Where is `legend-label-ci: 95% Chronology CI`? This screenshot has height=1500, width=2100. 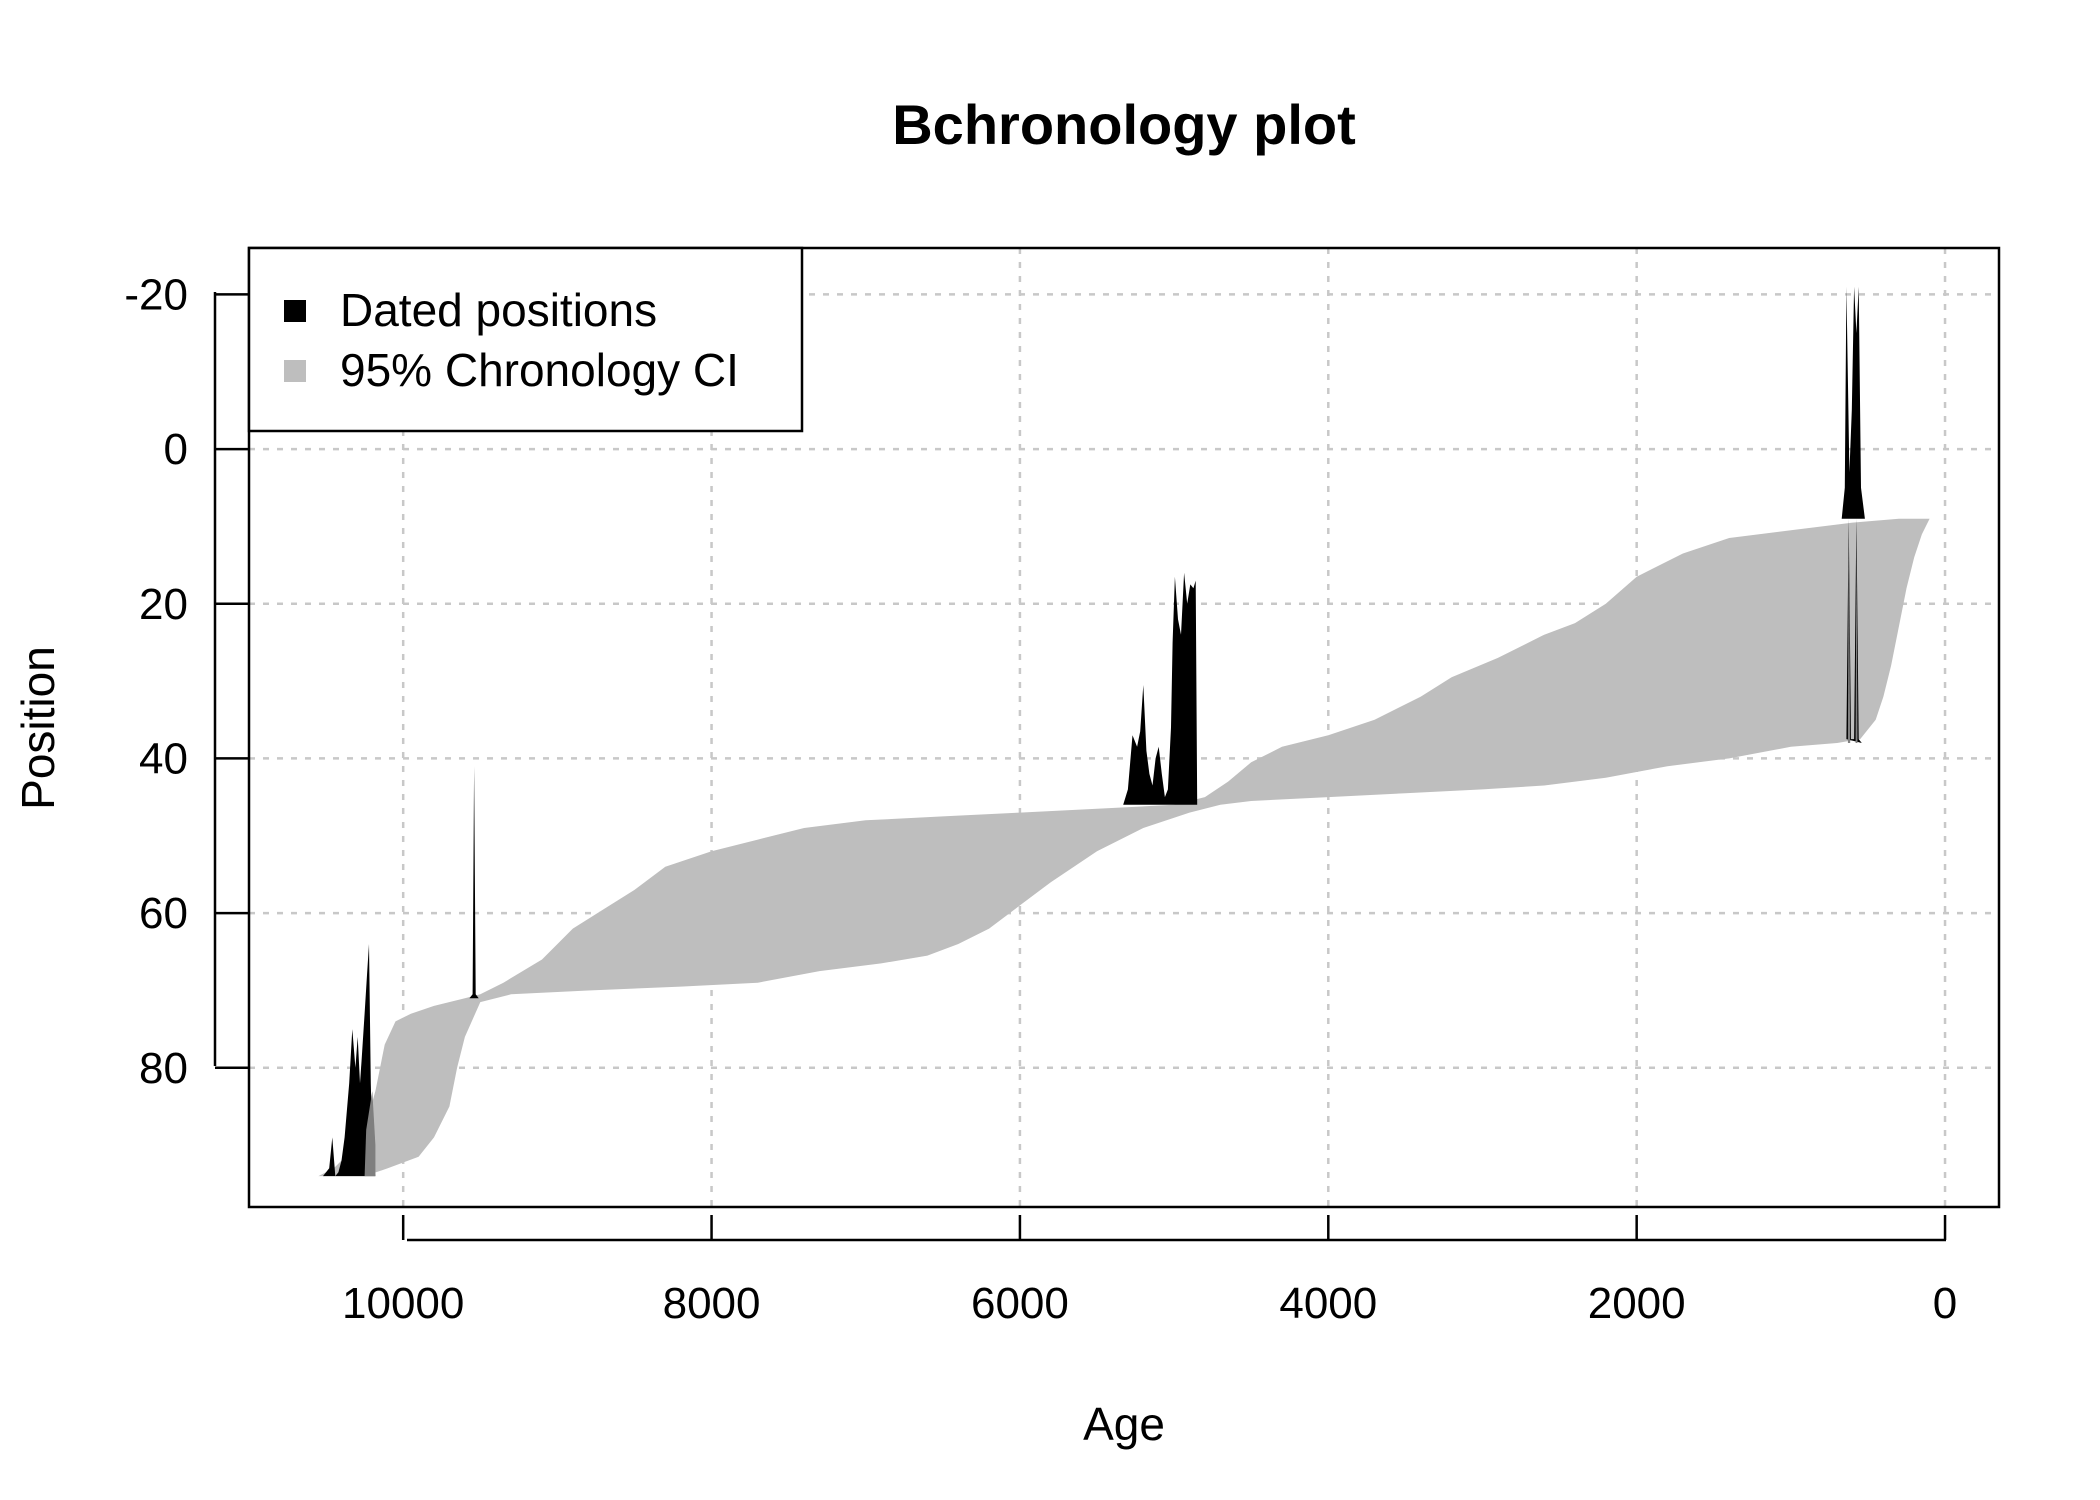 legend-label-ci: 95% Chronology CI is located at coordinates (539, 370).